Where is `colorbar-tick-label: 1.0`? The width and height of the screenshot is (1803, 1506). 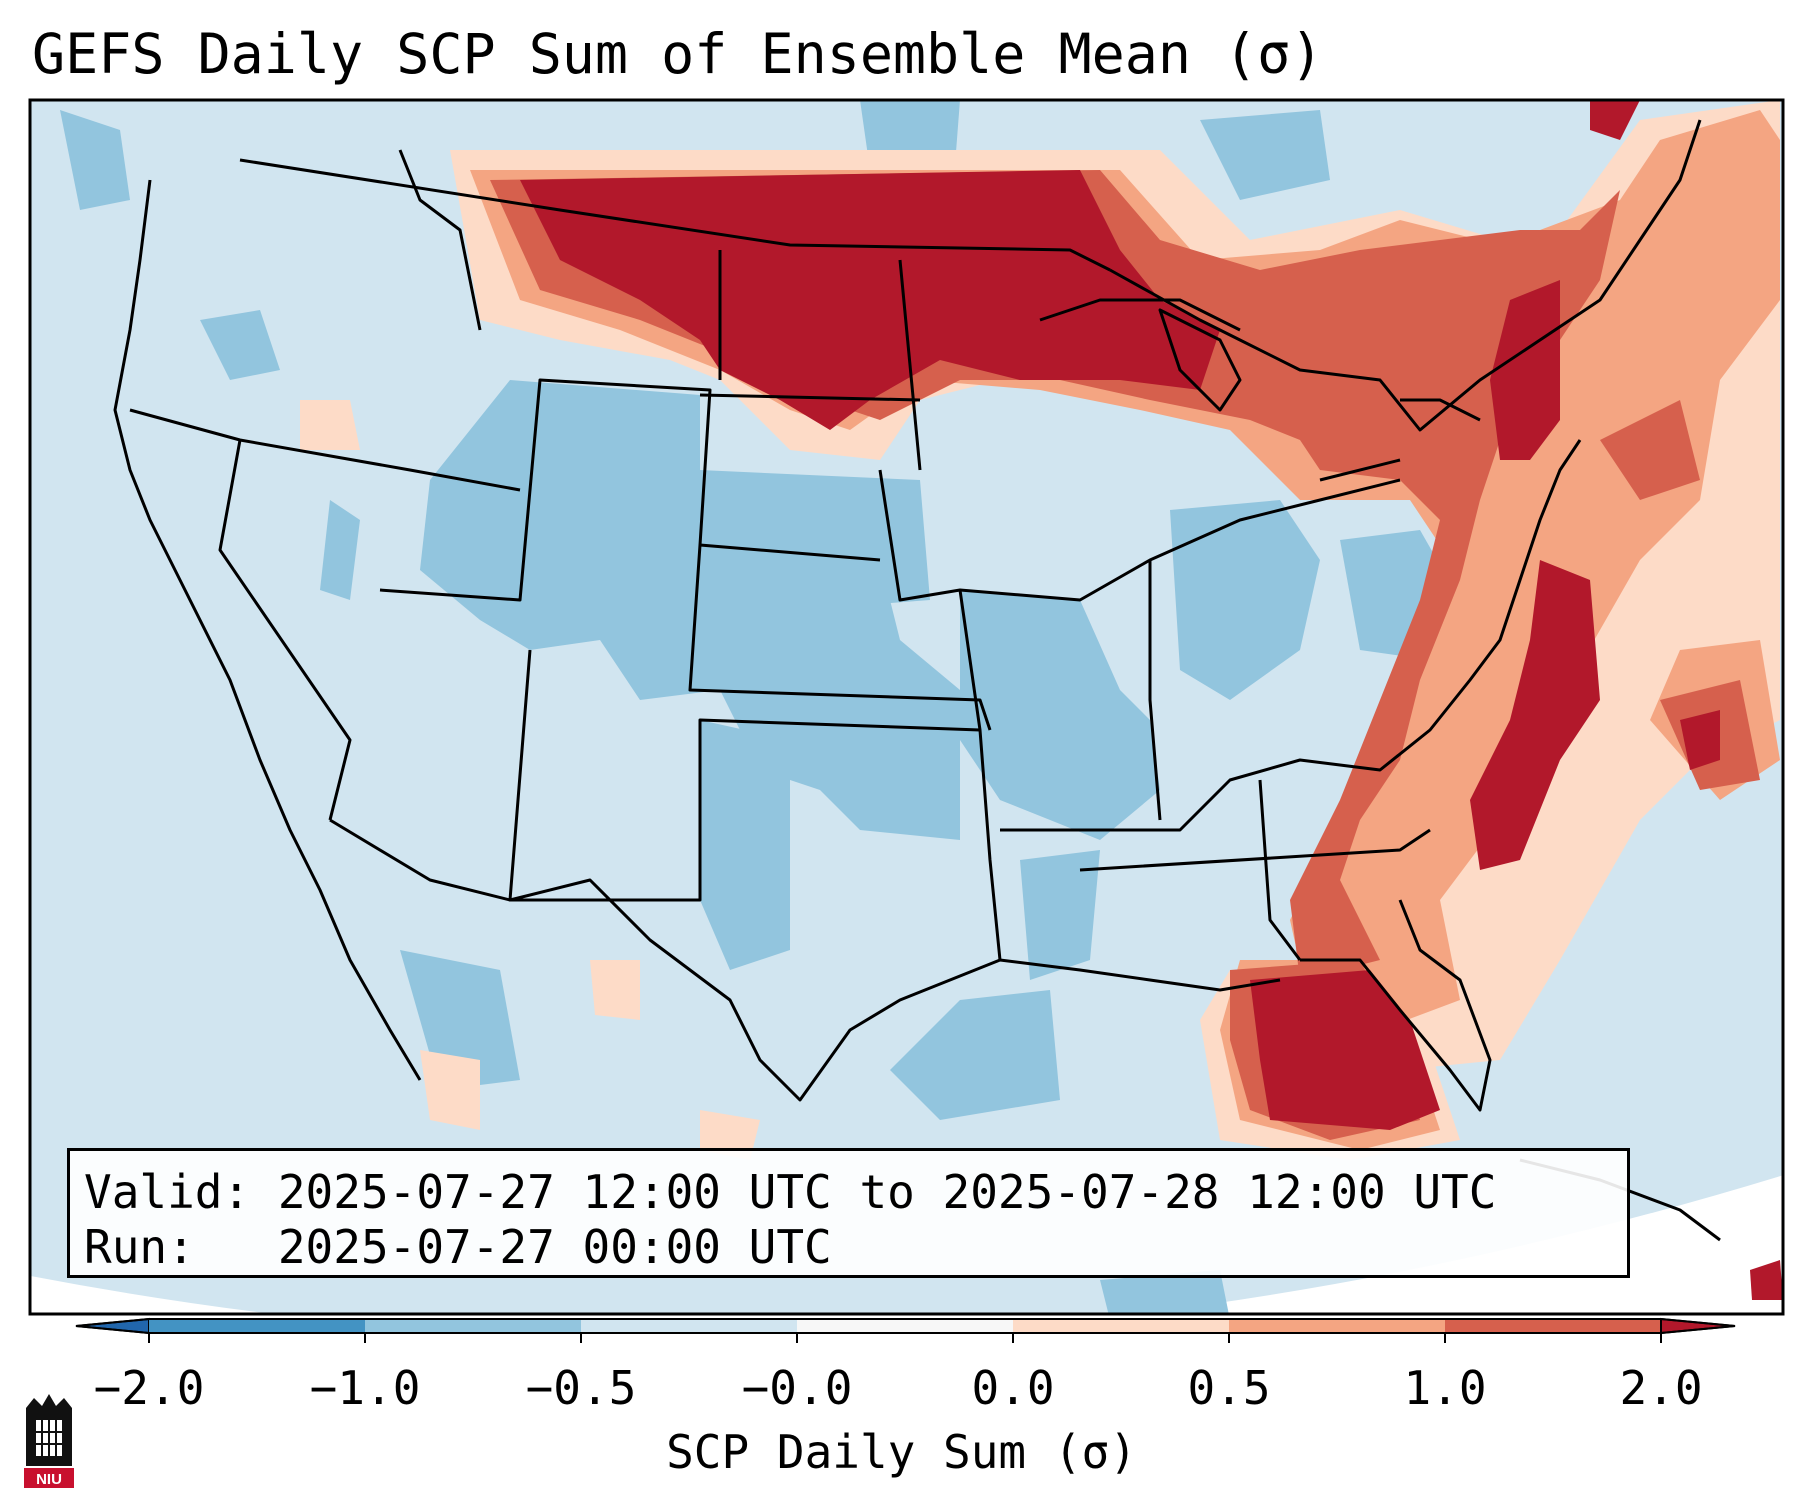
colorbar-tick-label: 1.0 is located at coordinates (1445, 1388).